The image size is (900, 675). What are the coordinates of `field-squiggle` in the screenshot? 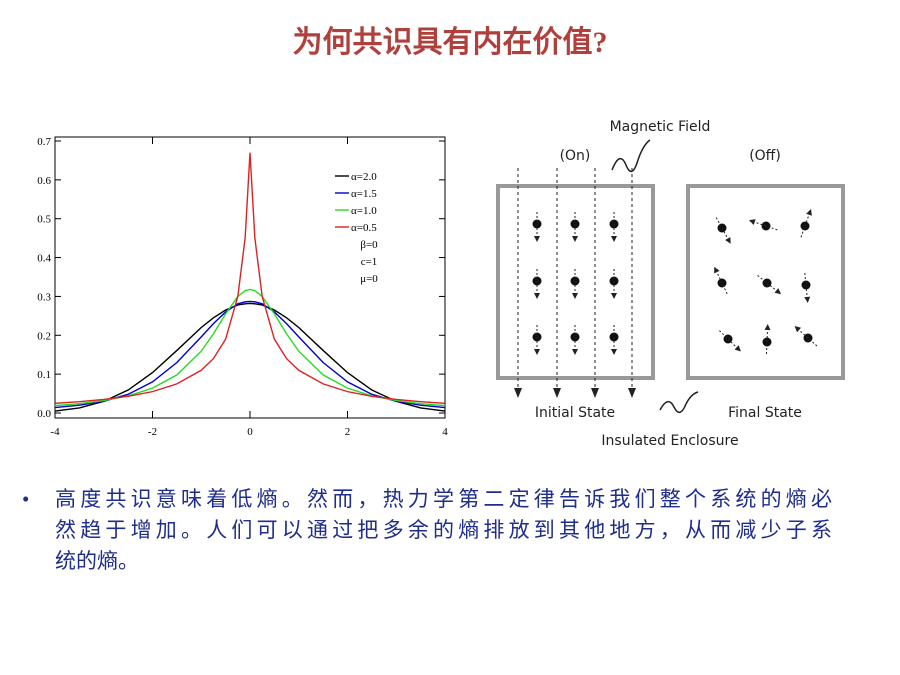 It's located at (631, 156).